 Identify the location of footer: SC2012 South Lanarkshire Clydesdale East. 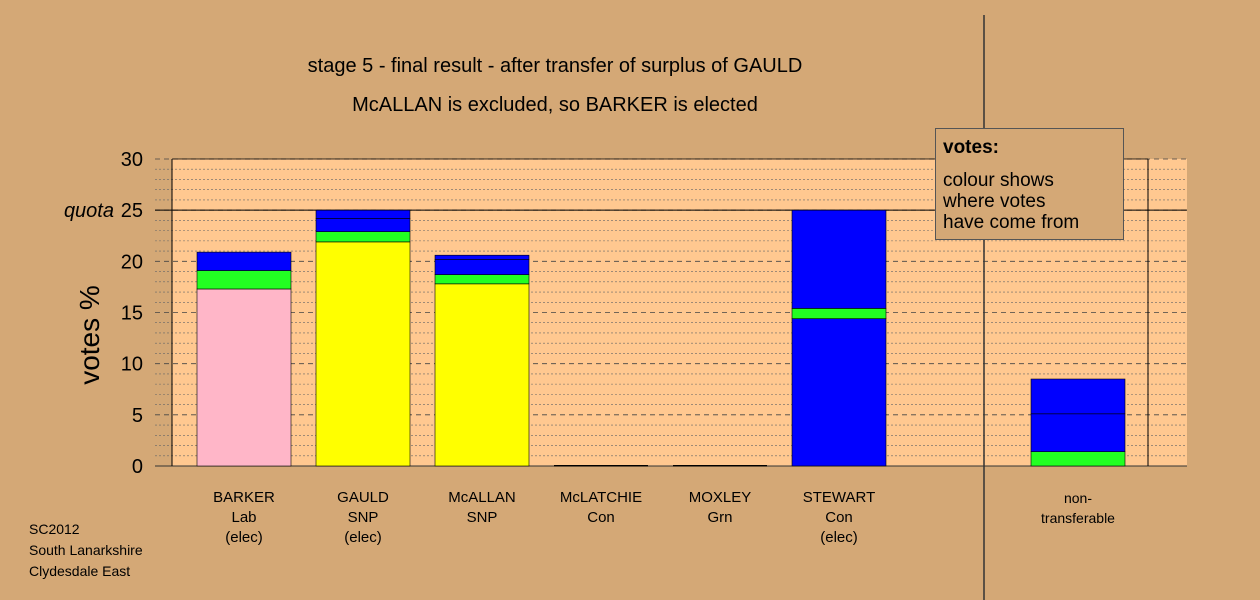
(86, 550).